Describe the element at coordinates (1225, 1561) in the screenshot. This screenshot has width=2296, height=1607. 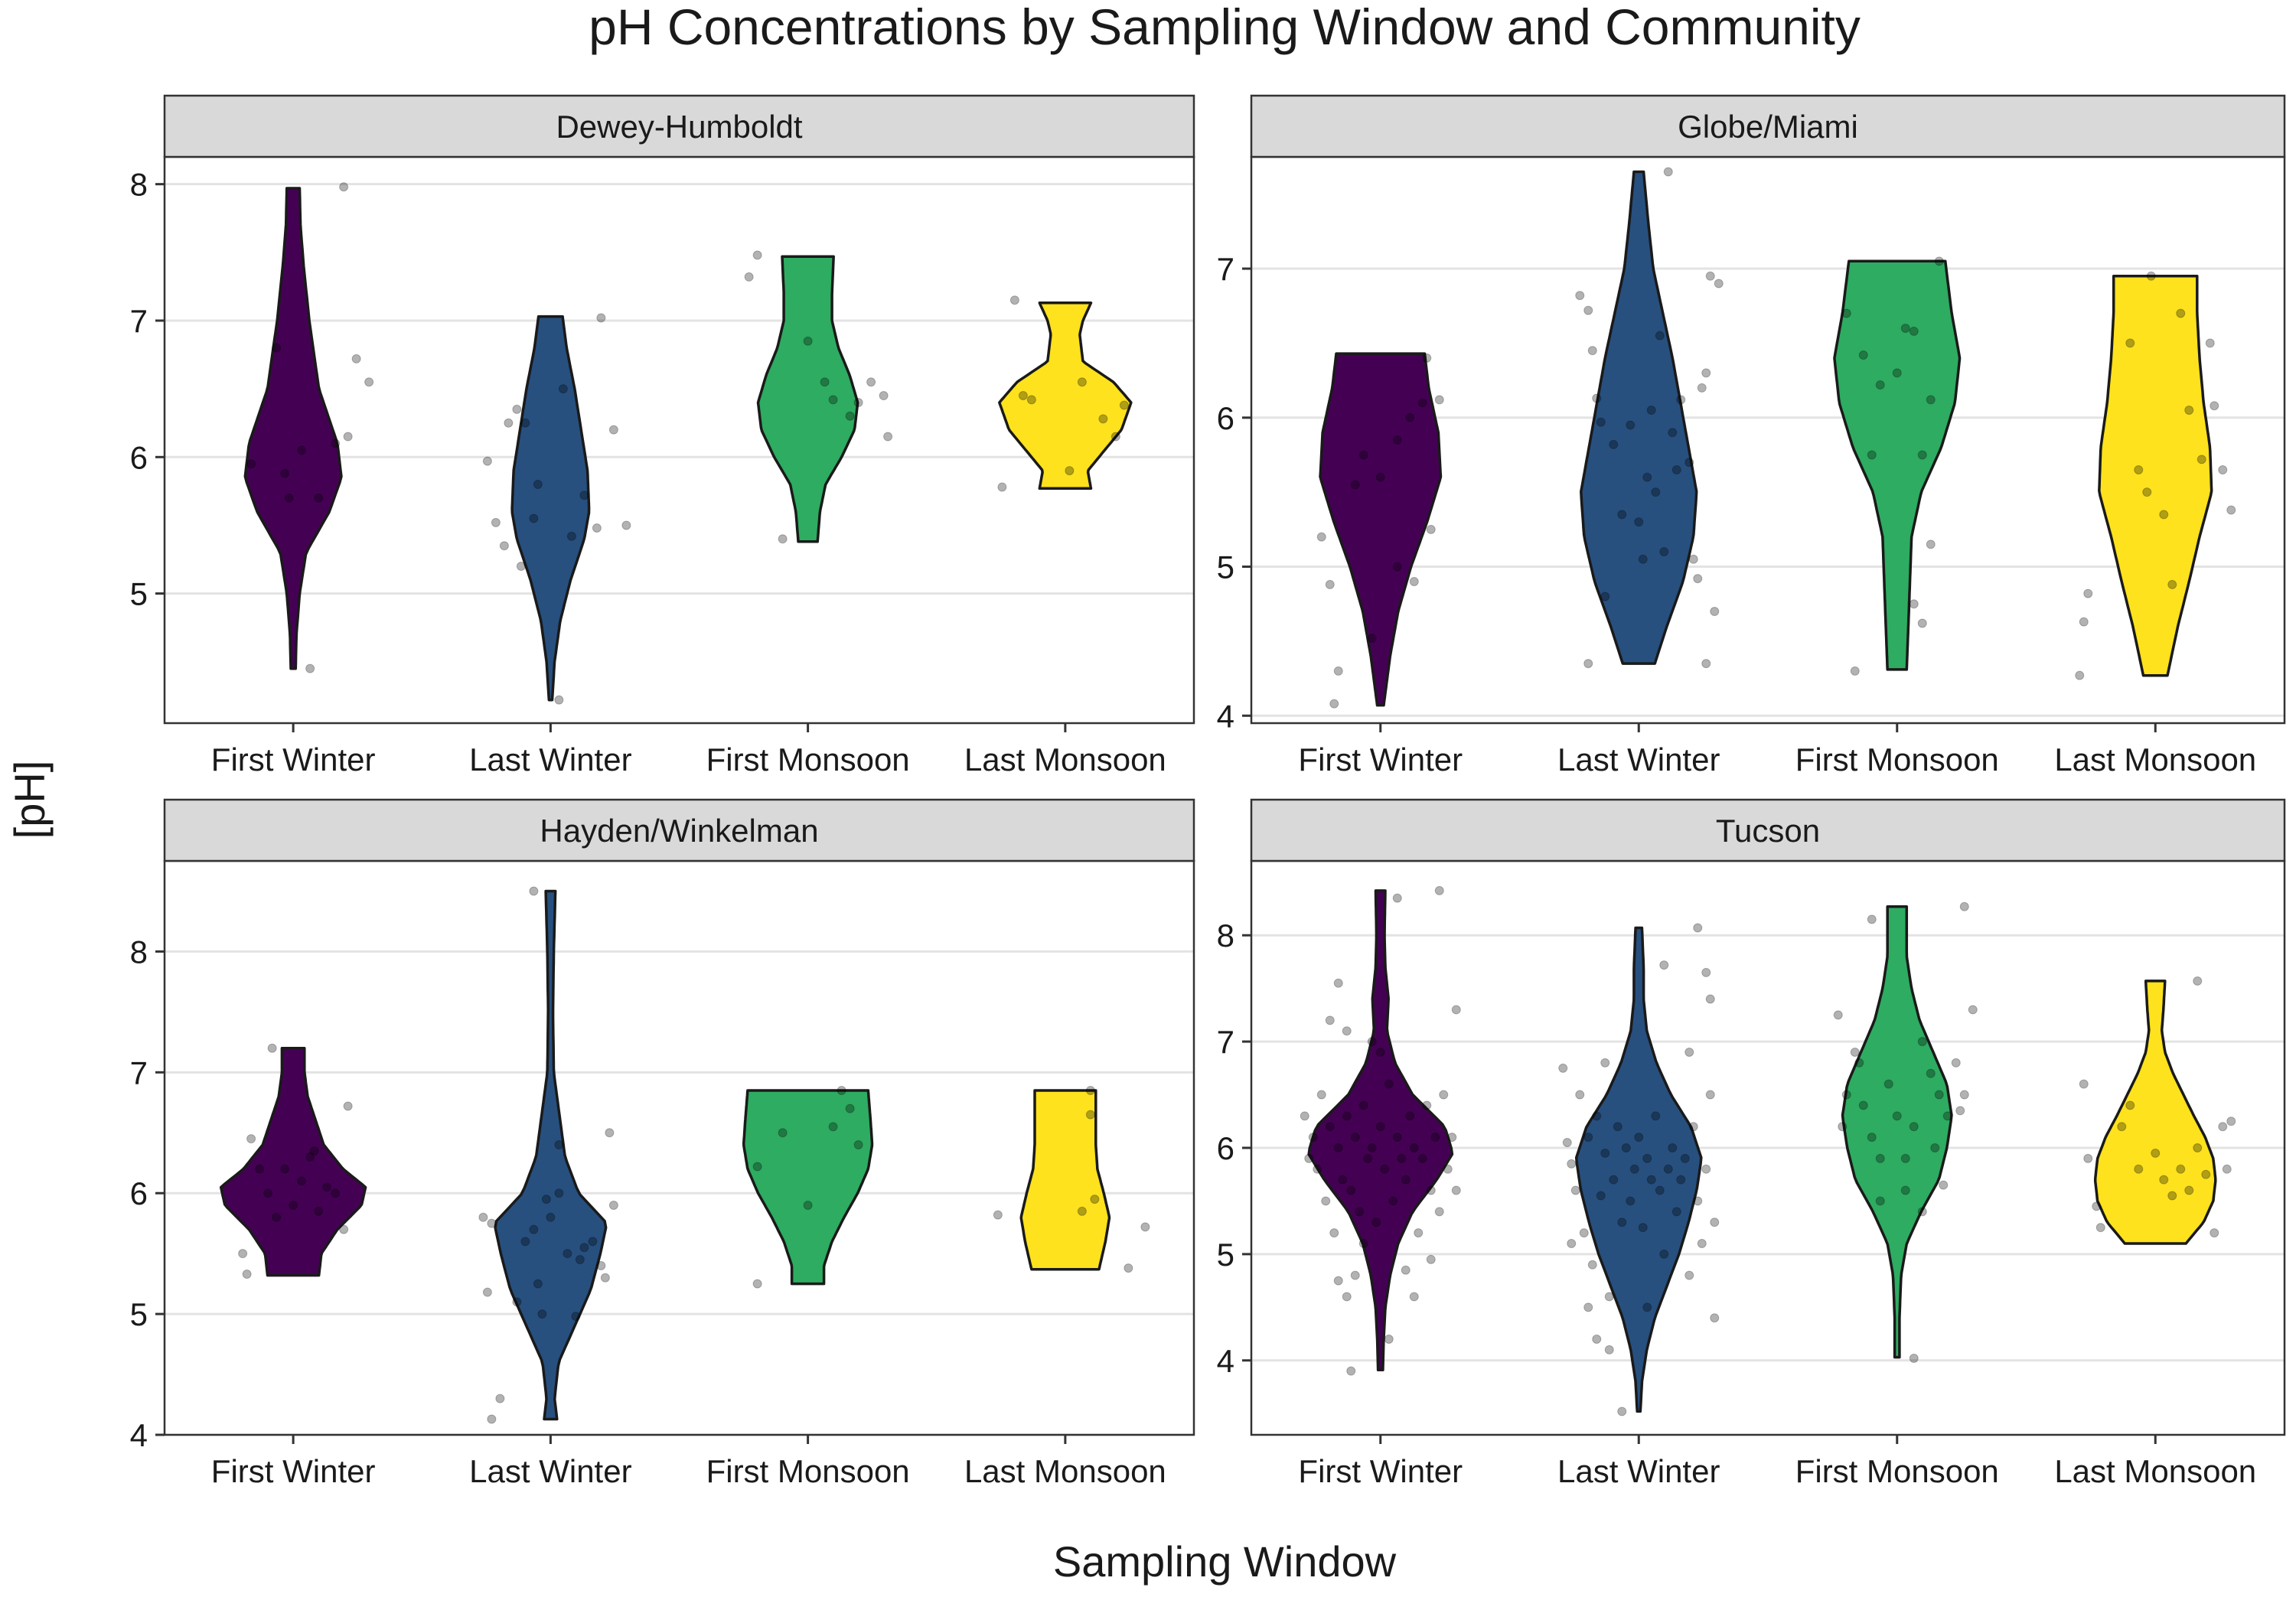
I see `x-axis-title: Sampling Window` at that location.